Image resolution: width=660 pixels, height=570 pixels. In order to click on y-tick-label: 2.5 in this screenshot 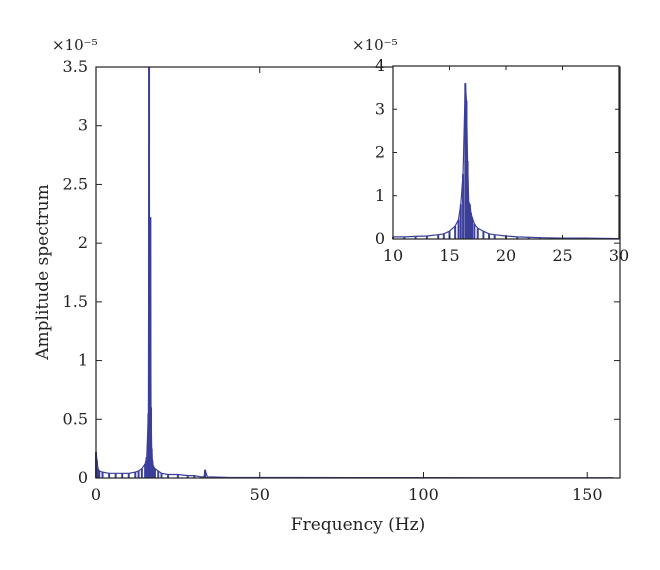, I will do `click(75, 183)`.